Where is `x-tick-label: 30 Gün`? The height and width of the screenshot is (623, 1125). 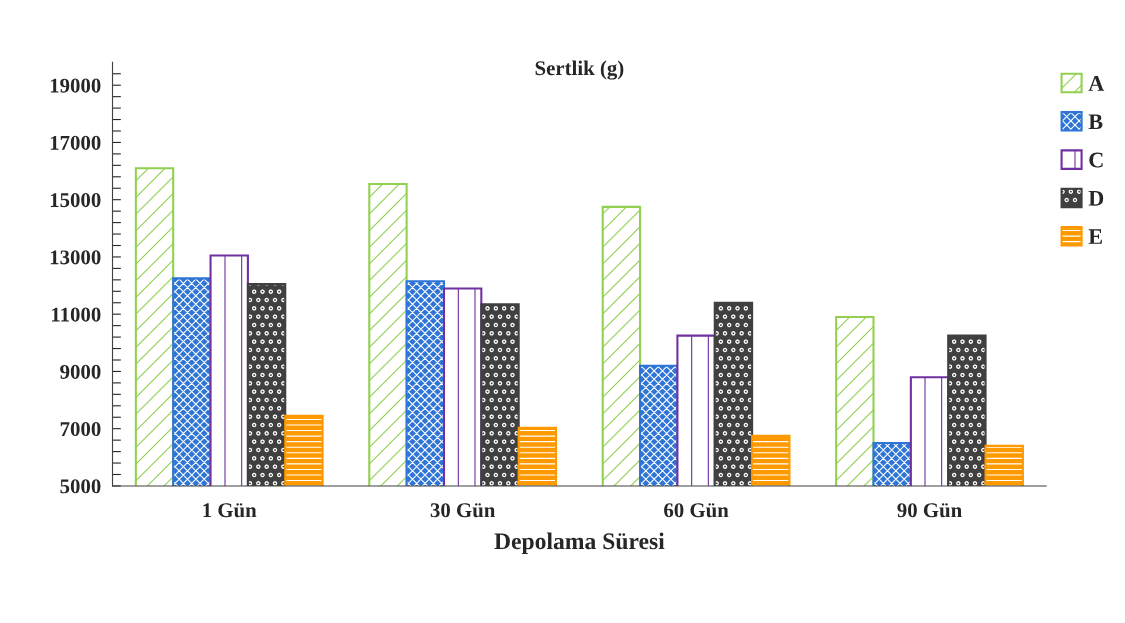
x-tick-label: 30 Gün is located at coordinates (463, 510).